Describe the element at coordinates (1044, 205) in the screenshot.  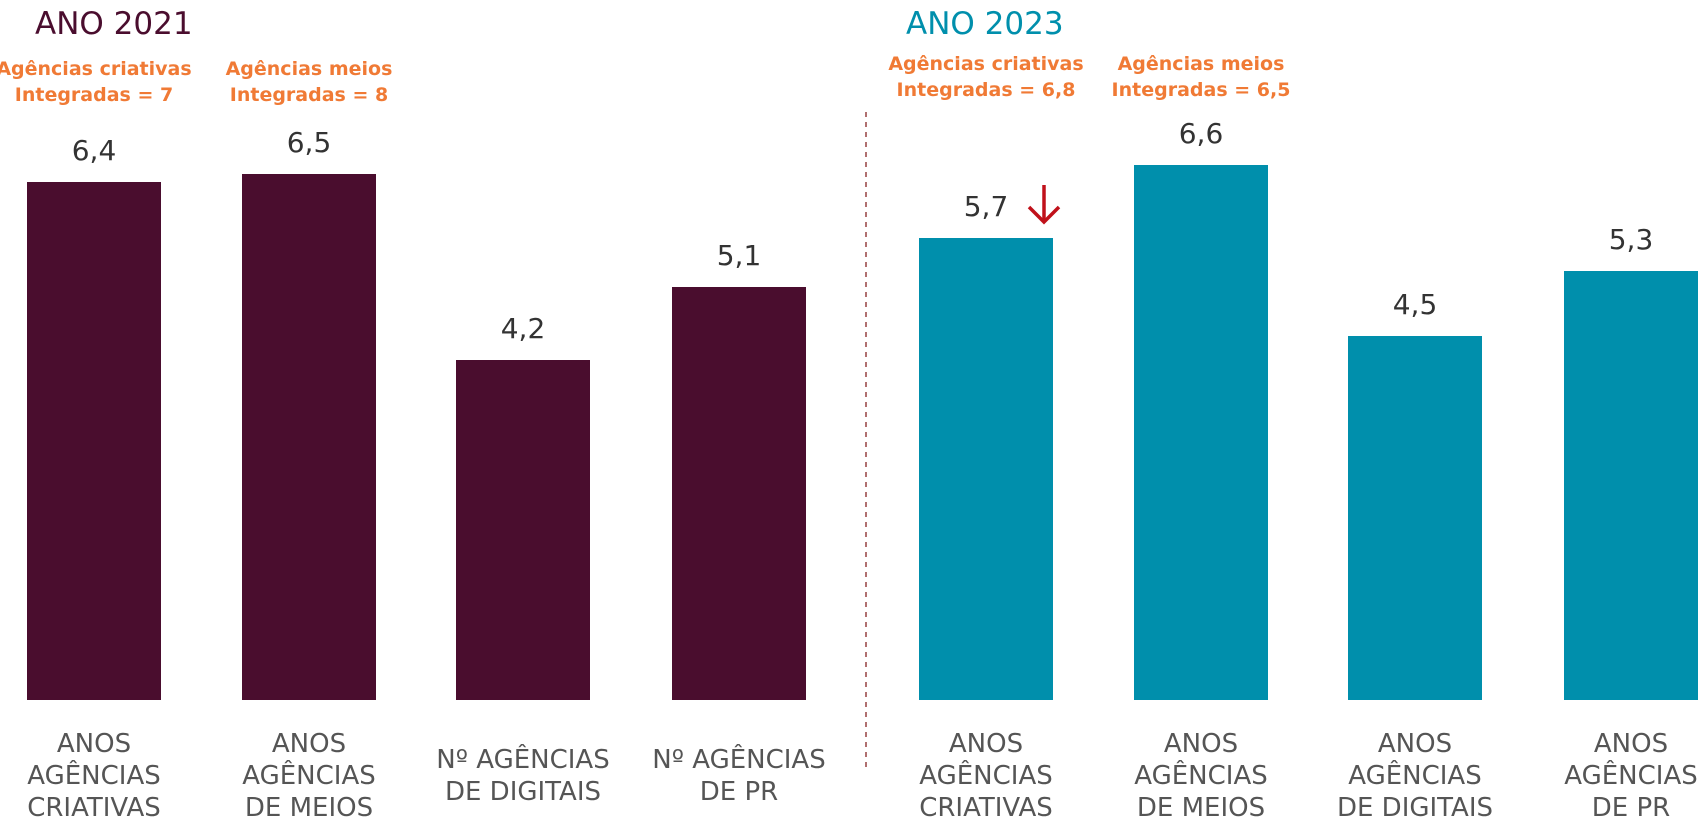
I see `down-arrow` at that location.